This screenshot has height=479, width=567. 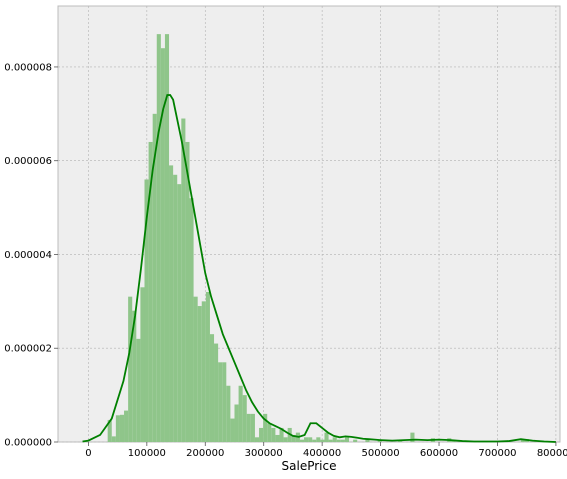 I want to click on x-tick-label: 300000, so click(x=264, y=453).